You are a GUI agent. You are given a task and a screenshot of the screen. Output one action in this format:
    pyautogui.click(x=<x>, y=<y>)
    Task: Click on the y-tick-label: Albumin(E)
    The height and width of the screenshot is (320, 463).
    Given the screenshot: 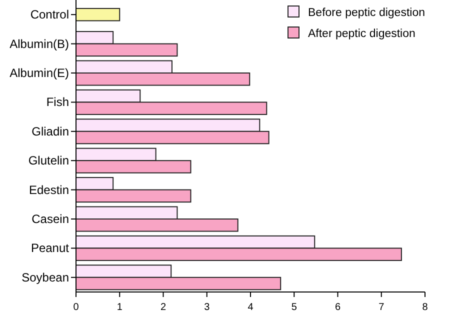 What is the action you would take?
    pyautogui.click(x=39, y=73)
    